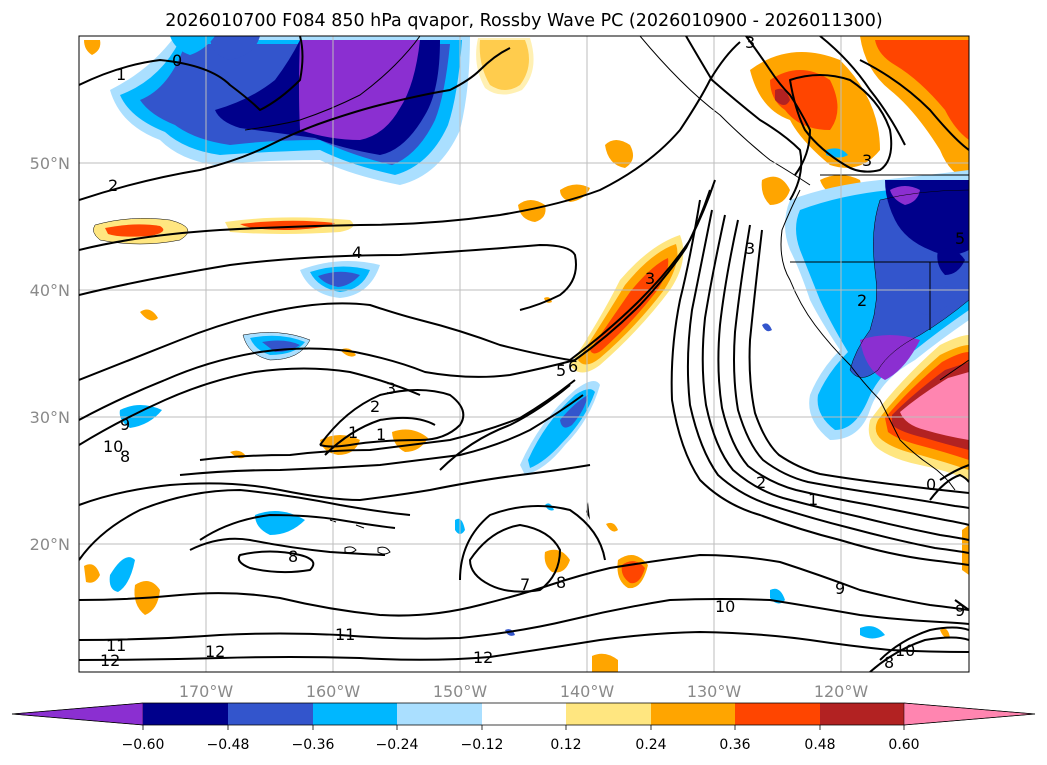  What do you see at coordinates (359, 90) in the screenshot?
I see `neg-anomaly-north-purple` at bounding box center [359, 90].